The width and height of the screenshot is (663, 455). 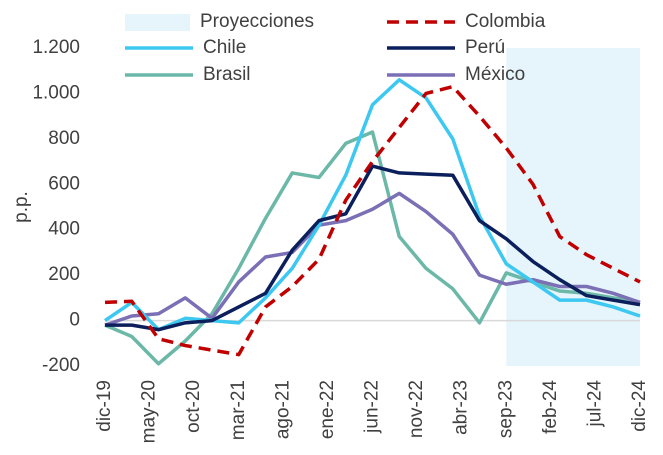 I want to click on legend-label: Proyecciones, so click(x=257, y=21).